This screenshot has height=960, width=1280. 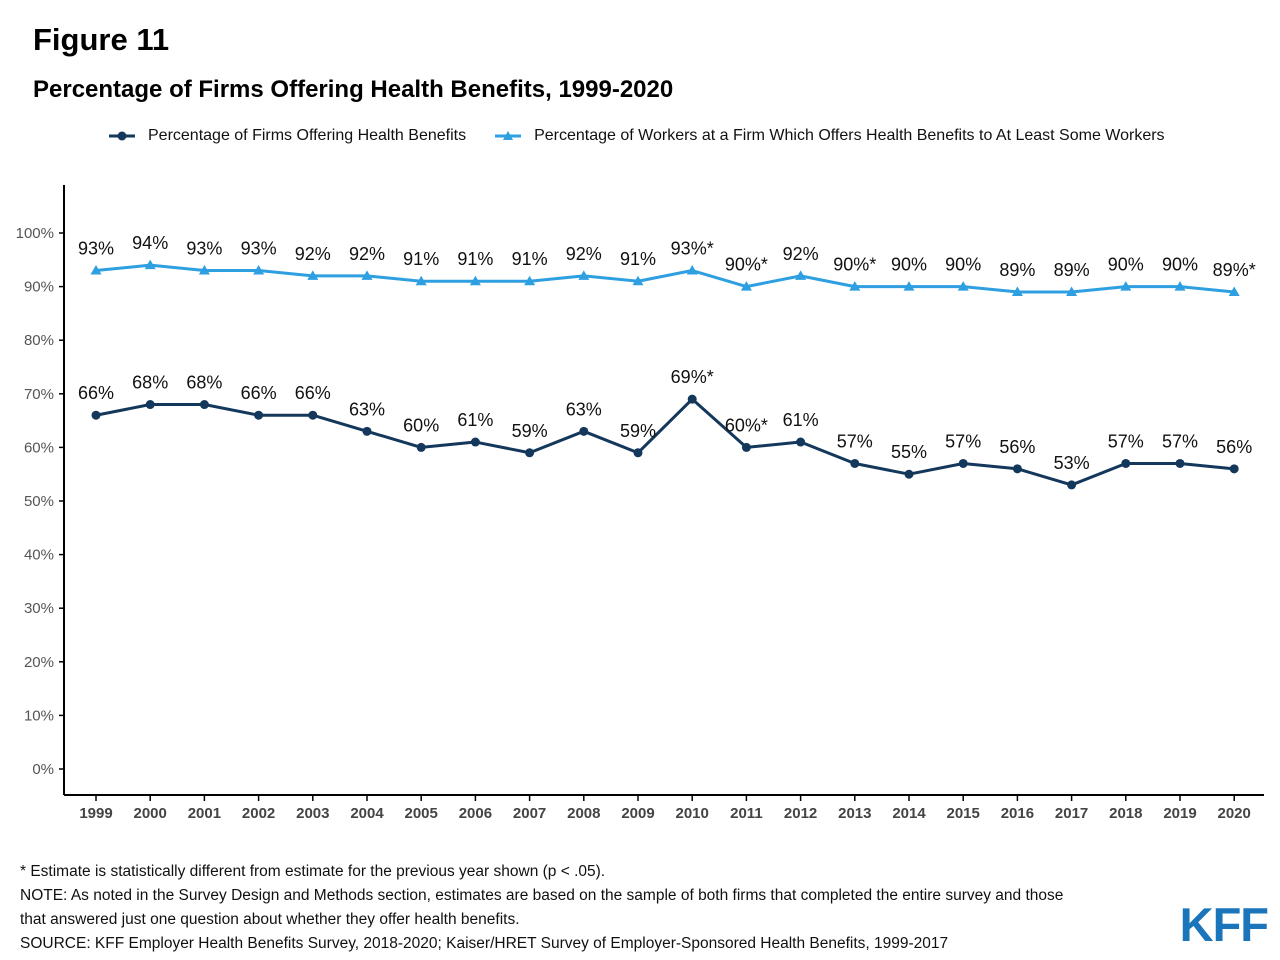 I want to click on x-tick-label: 2006, so click(x=475, y=813).